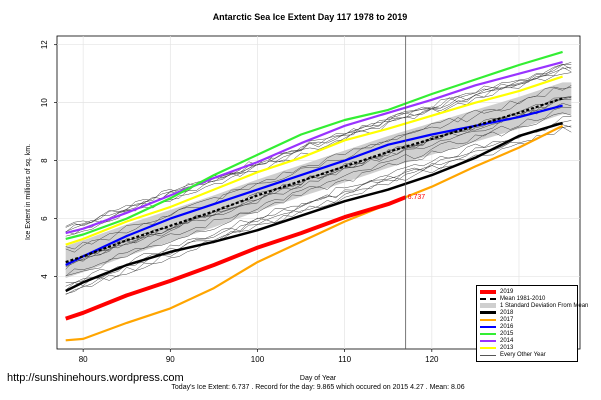 This screenshot has width=601, height=400. What do you see at coordinates (302, 356) in the screenshot?
I see `x-axis-ticks: 8090100110120130` at bounding box center [302, 356].